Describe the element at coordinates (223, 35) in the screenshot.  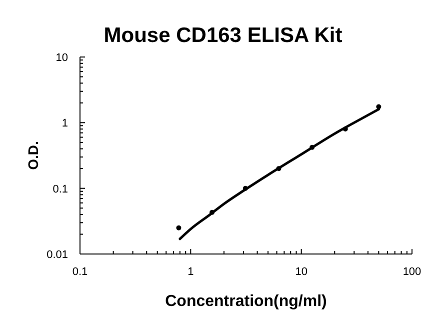
I see `chart-title: Mouse CD163 ELISA Kit` at that location.